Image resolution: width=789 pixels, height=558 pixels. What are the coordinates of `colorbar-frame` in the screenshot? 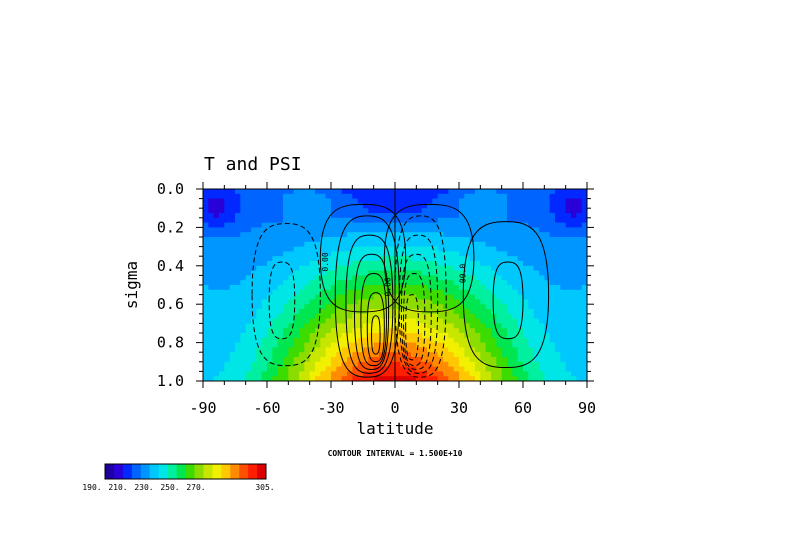 It's located at (185, 471).